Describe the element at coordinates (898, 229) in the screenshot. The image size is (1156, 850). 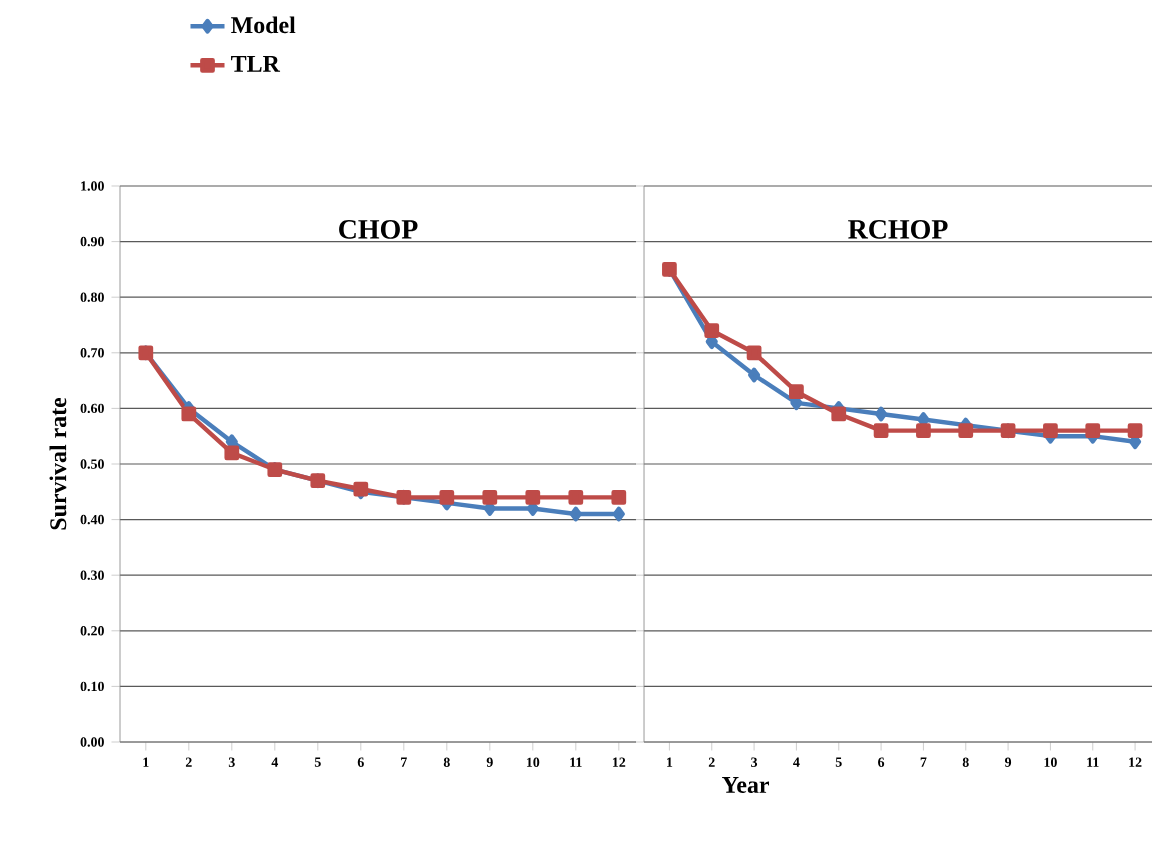
I see `text: RCHOP` at that location.